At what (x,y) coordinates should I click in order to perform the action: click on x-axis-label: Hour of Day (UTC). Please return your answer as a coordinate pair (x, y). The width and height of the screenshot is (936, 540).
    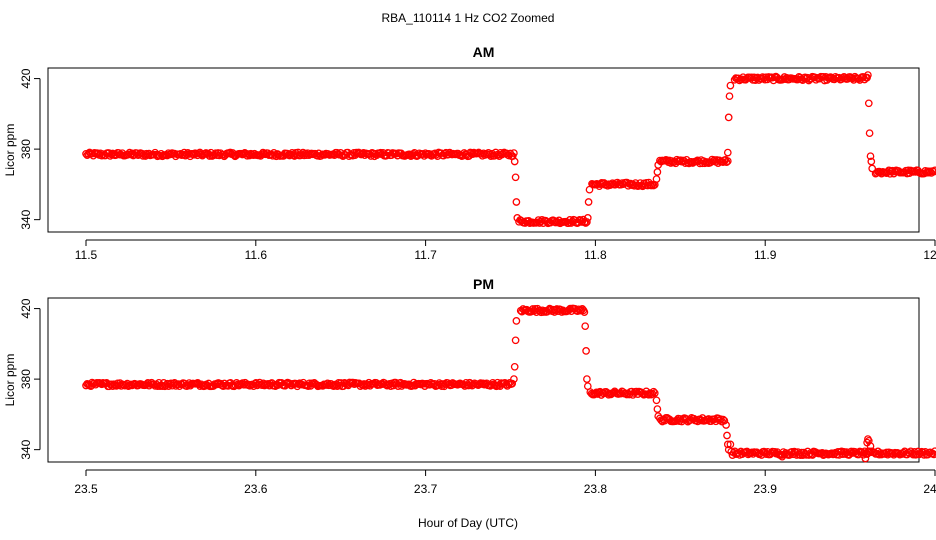
    Looking at the image, I should click on (468, 523).